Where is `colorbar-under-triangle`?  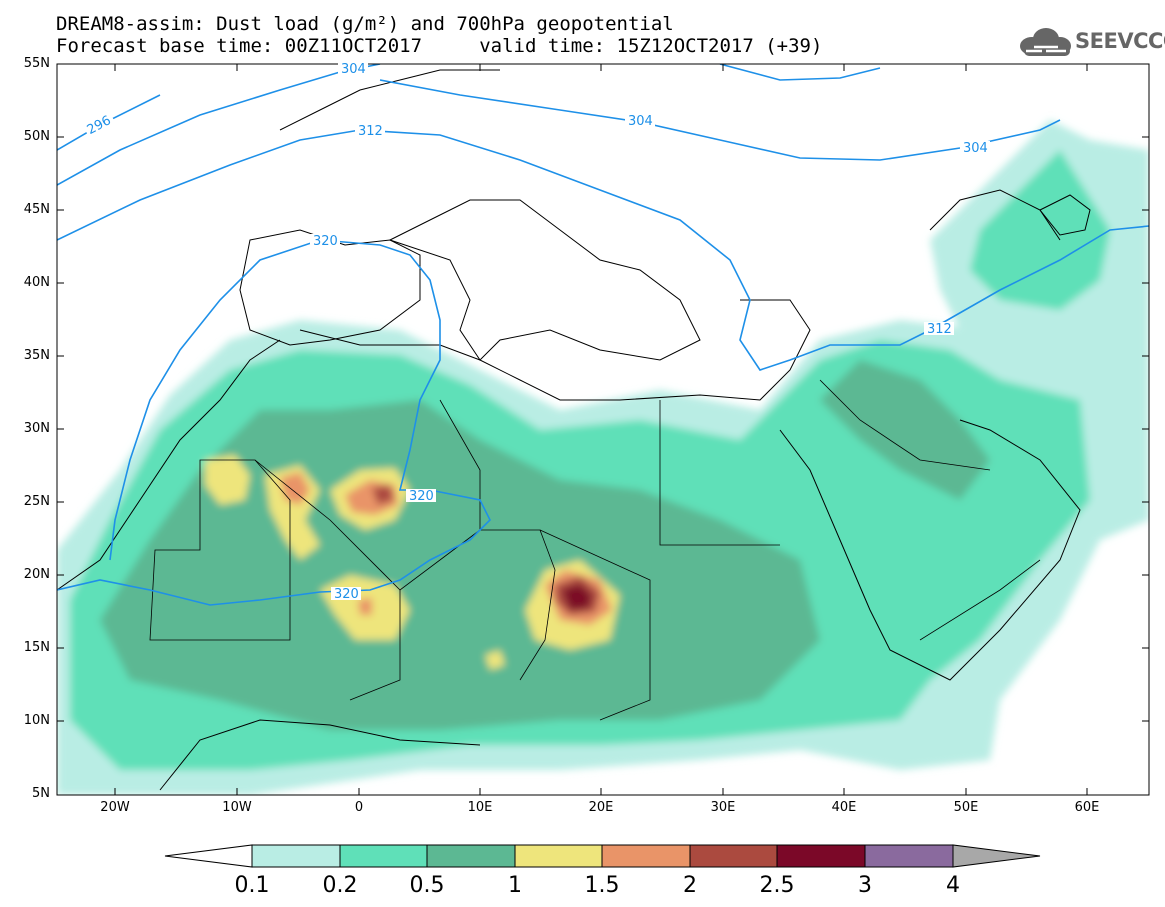
colorbar-under-triangle is located at coordinates (208, 856).